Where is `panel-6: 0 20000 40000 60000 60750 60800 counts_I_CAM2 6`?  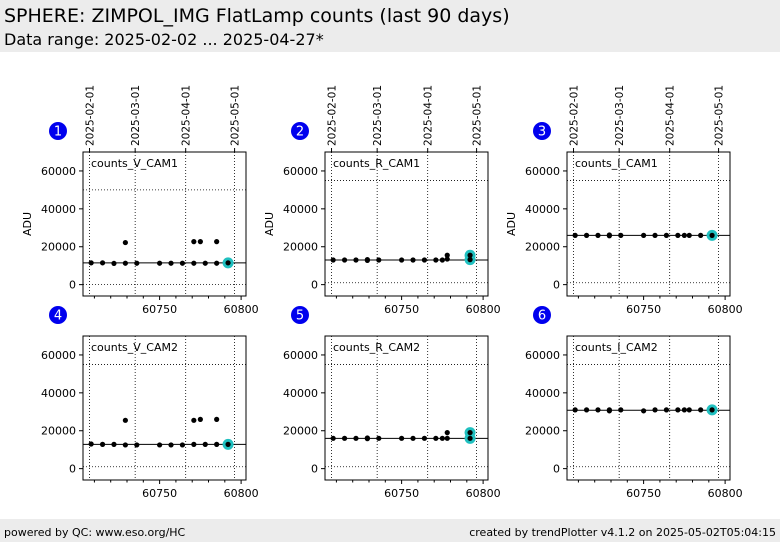
panel-6: 0 20000 40000 60000 60750 60800 counts_I_CAM2 6 is located at coordinates (634, 403).